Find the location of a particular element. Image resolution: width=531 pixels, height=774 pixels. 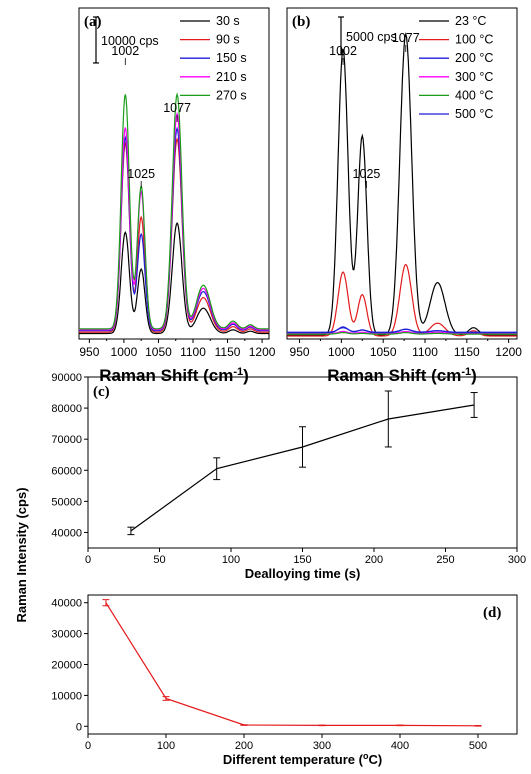

panel-label: (c) is located at coordinates (101, 392).